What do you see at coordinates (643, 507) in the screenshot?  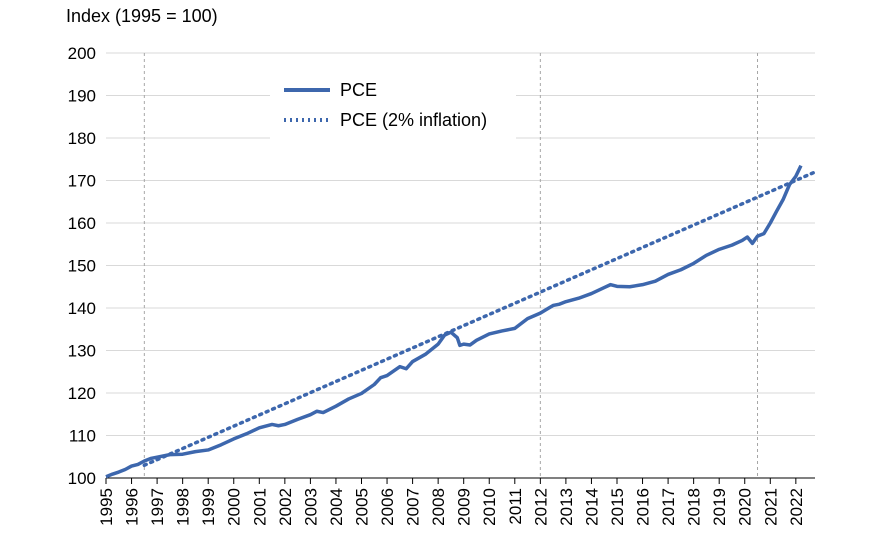 I see `x-tick-label: 2016` at bounding box center [643, 507].